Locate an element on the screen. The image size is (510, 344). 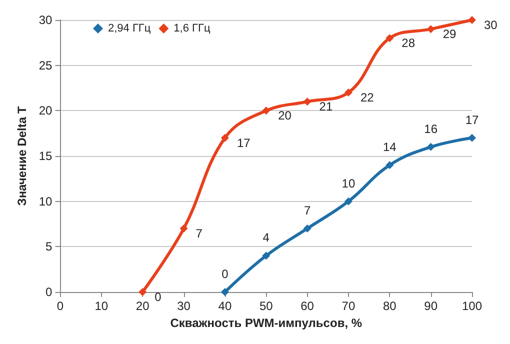
x-tick-label: 0 is located at coordinates (60, 306).